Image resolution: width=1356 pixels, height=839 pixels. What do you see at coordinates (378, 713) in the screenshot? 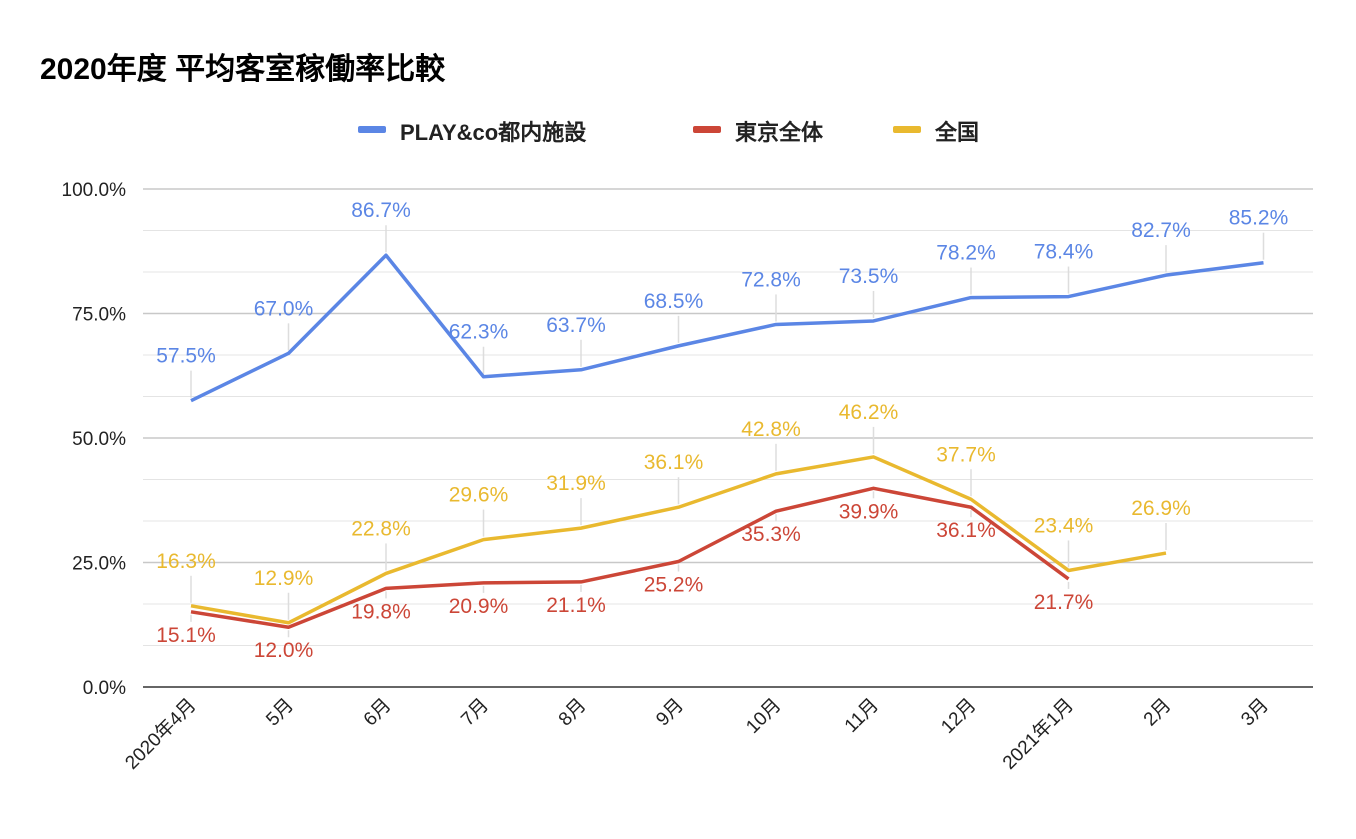
I see `x-tick-label: 6月` at bounding box center [378, 713].